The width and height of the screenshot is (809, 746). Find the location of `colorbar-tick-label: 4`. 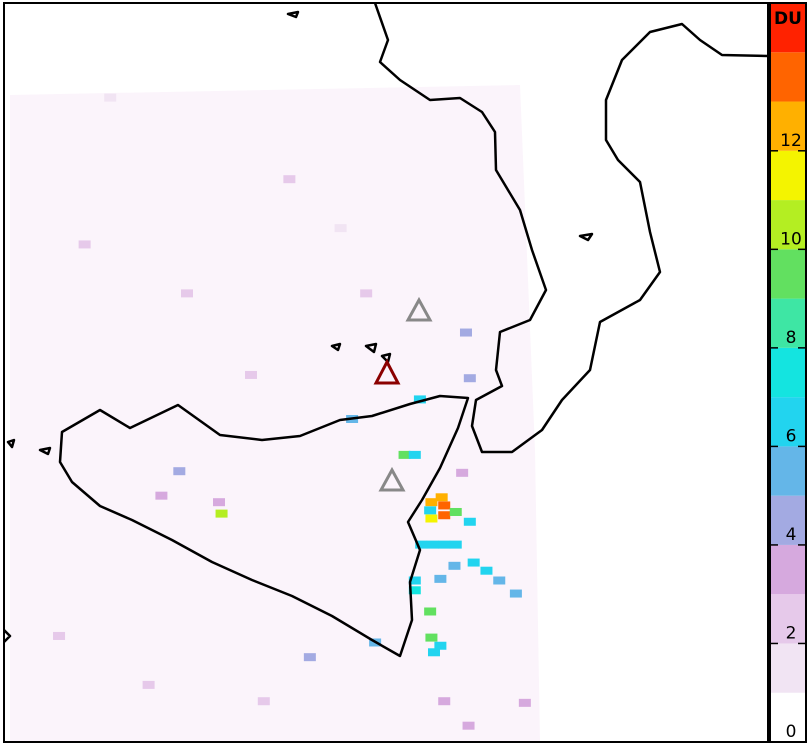

colorbar-tick-label: 4 is located at coordinates (791, 535).